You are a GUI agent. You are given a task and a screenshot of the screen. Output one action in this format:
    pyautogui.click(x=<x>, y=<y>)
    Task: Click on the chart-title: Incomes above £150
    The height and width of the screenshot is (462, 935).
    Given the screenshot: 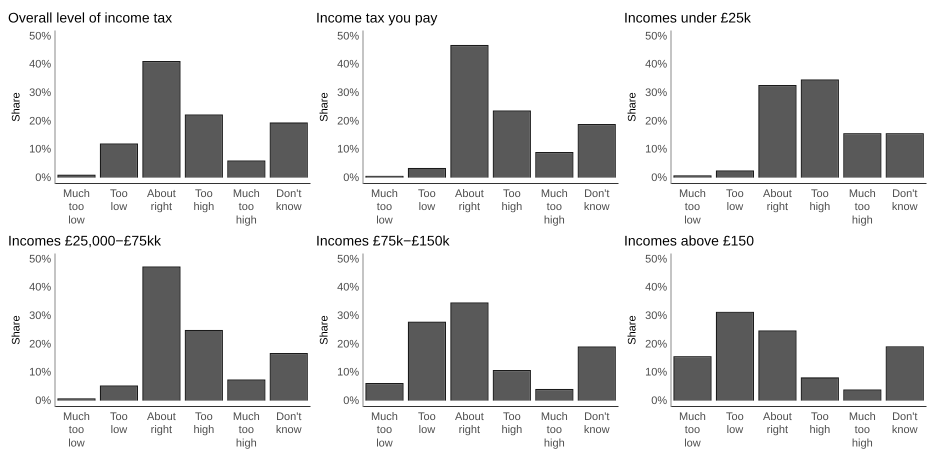 What is the action you would take?
    pyautogui.click(x=689, y=240)
    